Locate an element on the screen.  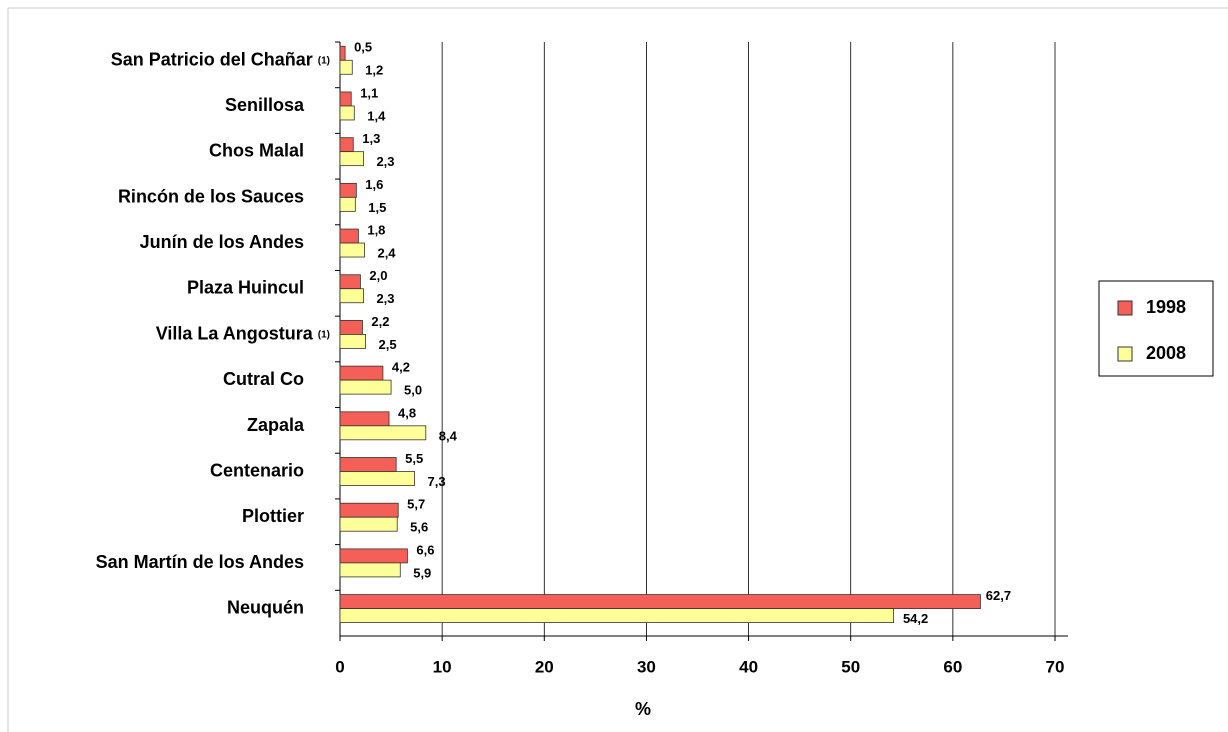
y-tick-label: Plottier is located at coordinates (273, 516).